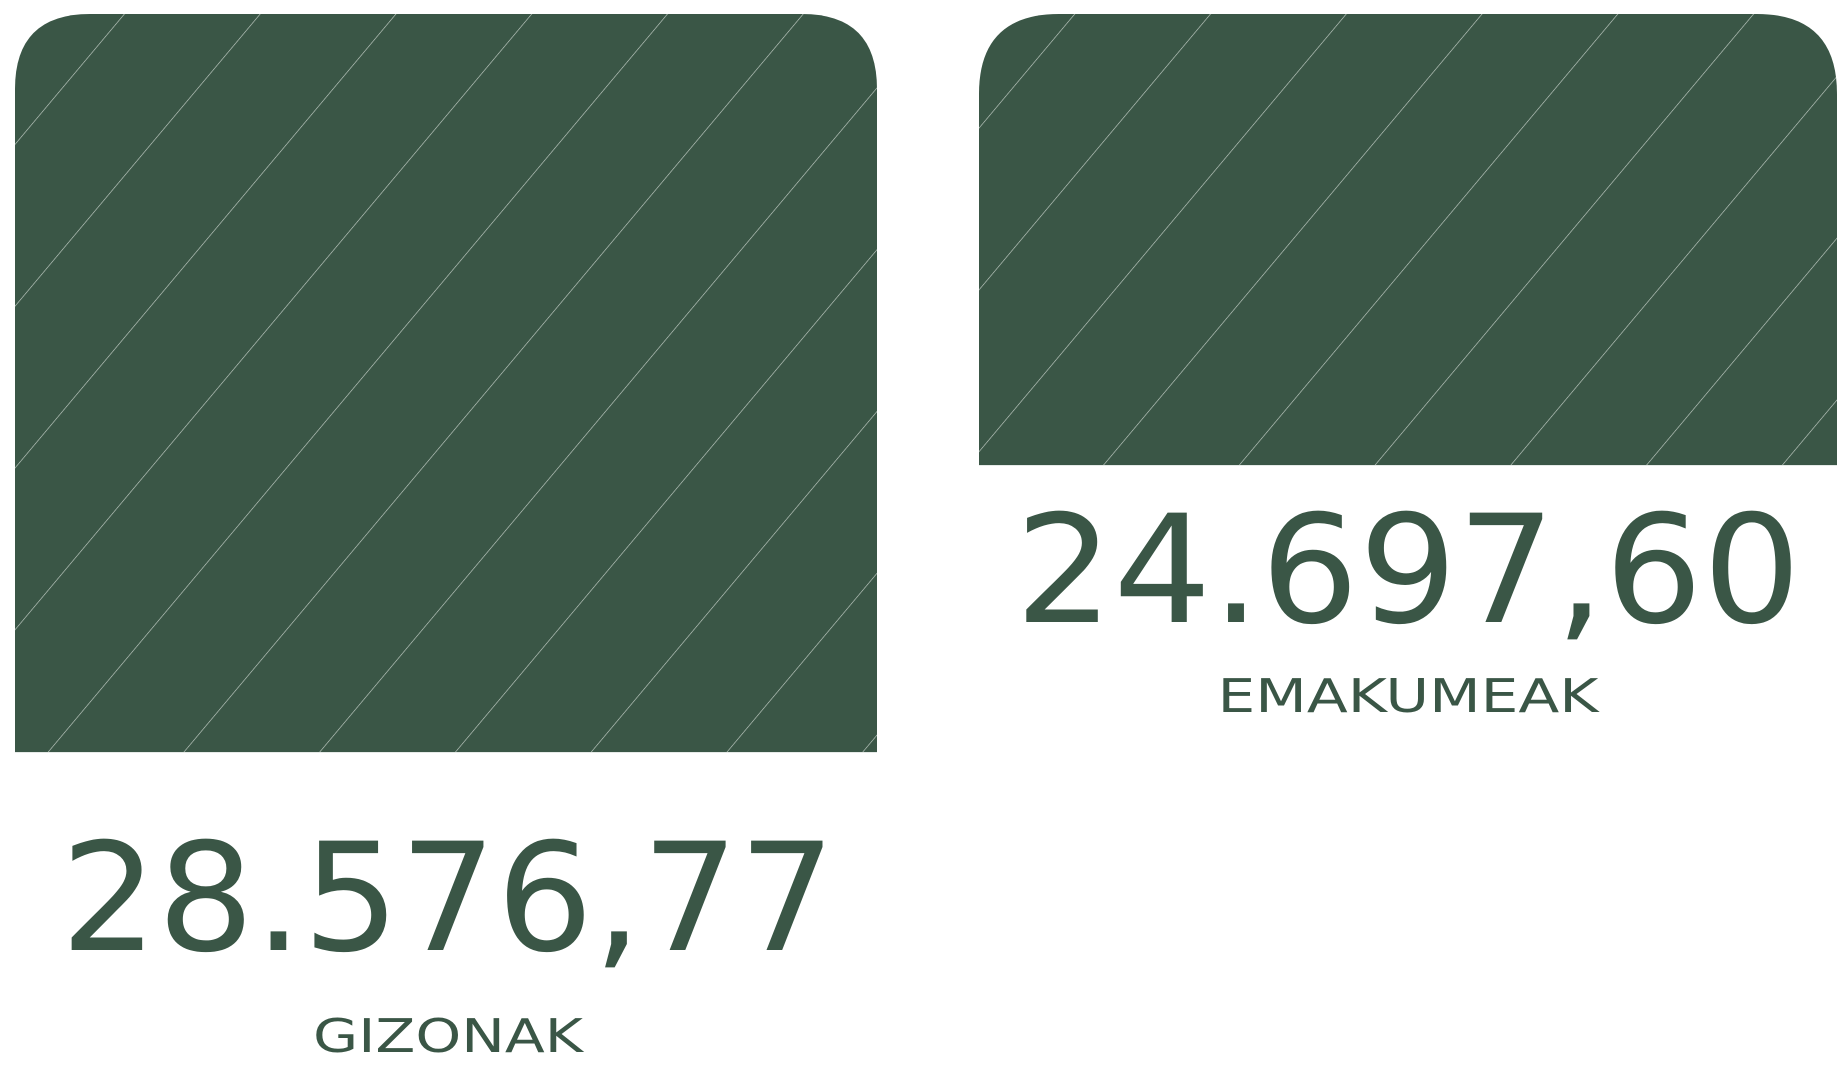 This screenshot has height=1065, width=1839. I want to click on category-label: EMAKUMEAK, so click(1409, 696).